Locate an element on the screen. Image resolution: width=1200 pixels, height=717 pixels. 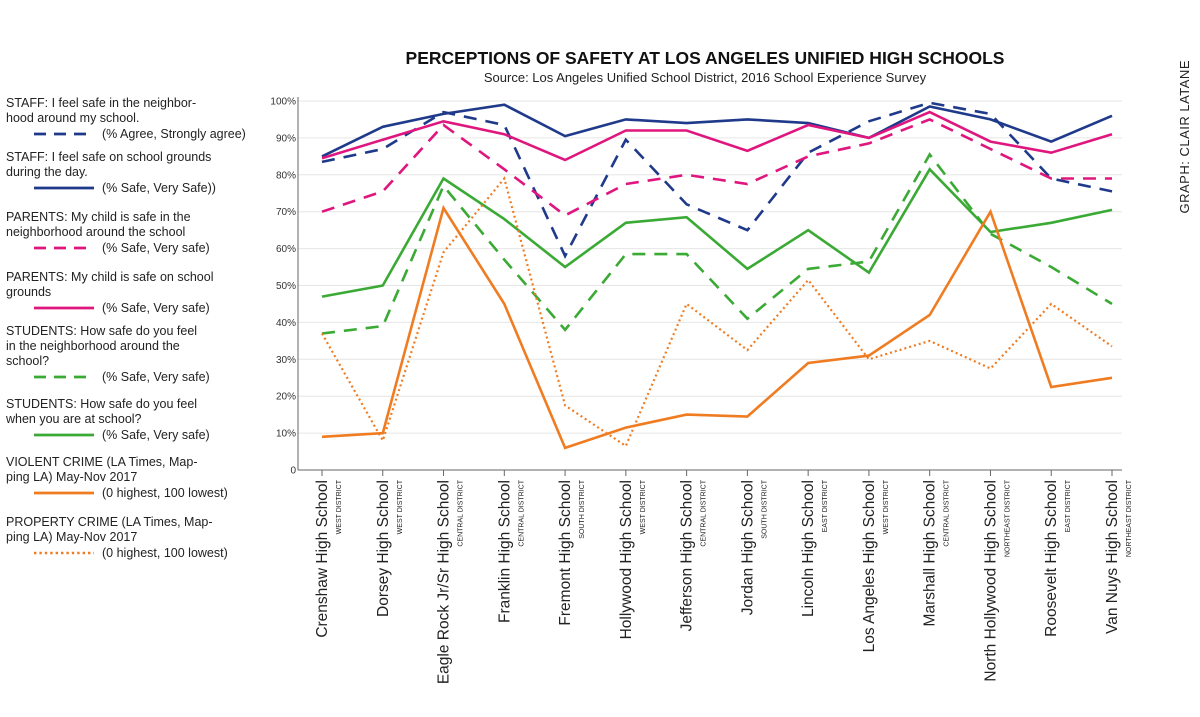
y-tick-label: 10% is located at coordinates (286, 434).